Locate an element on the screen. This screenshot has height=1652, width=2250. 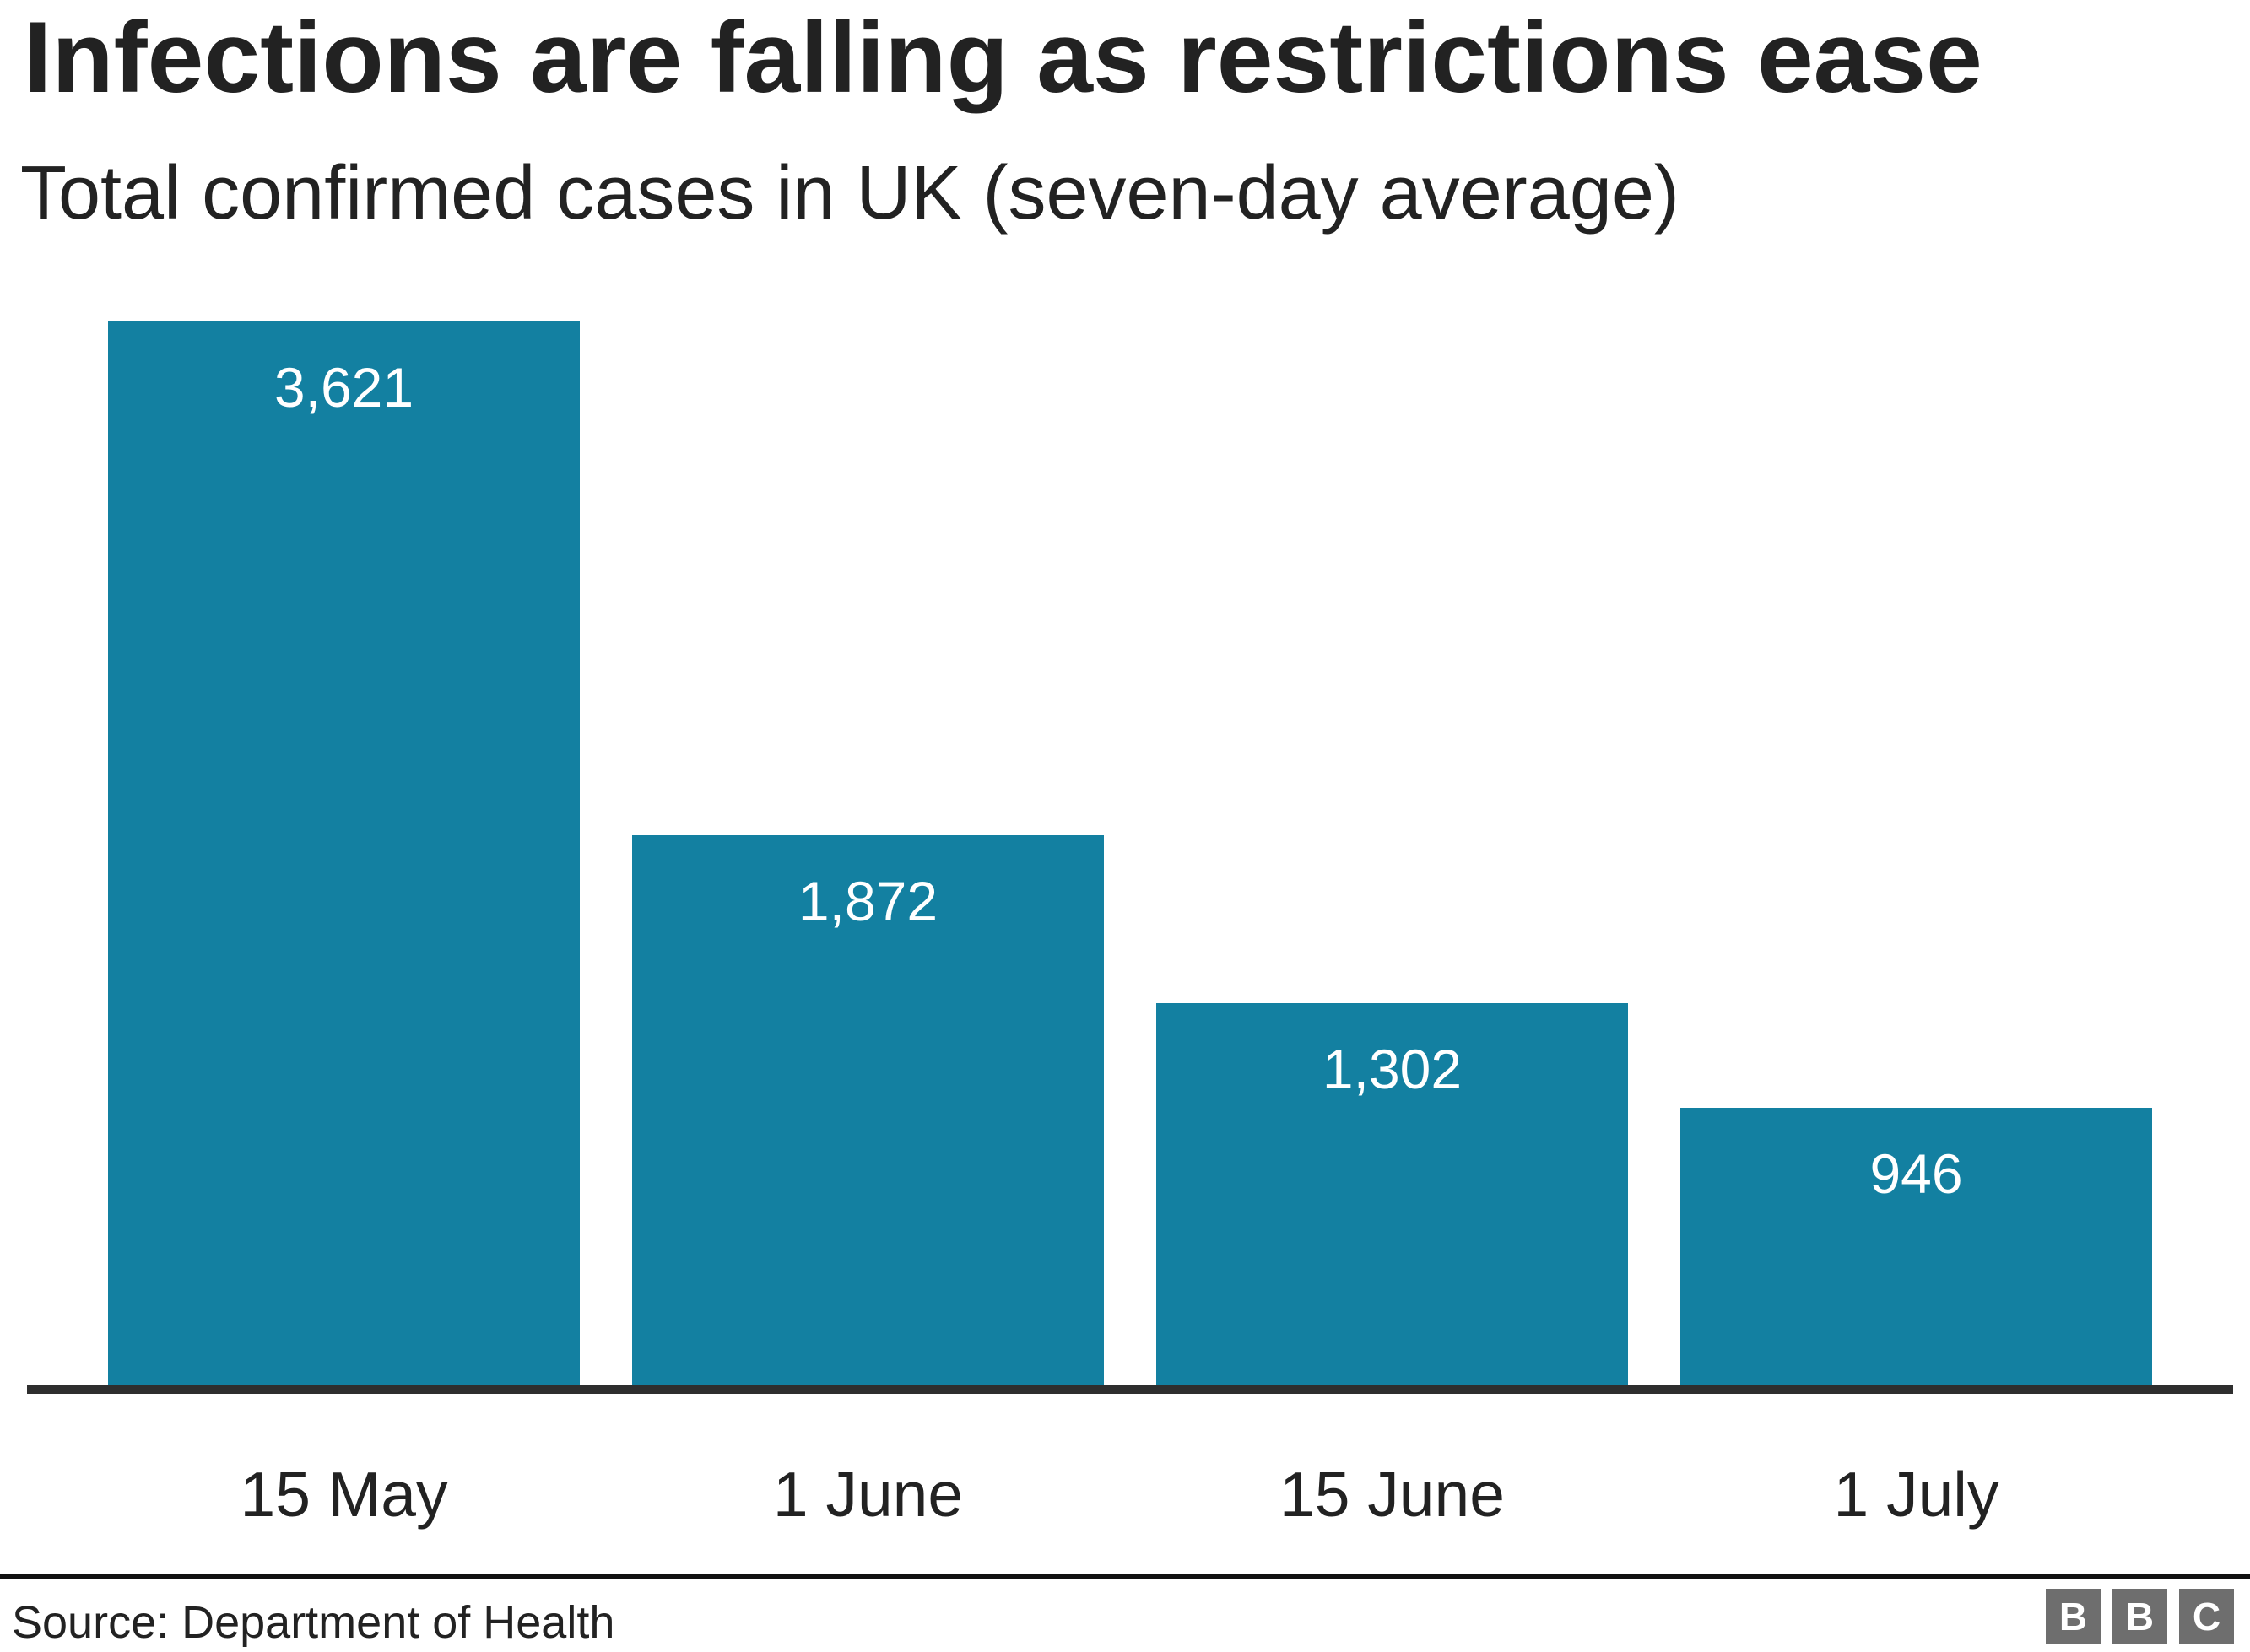
x-tick-15-may: 15 May is located at coordinates (344, 1494).